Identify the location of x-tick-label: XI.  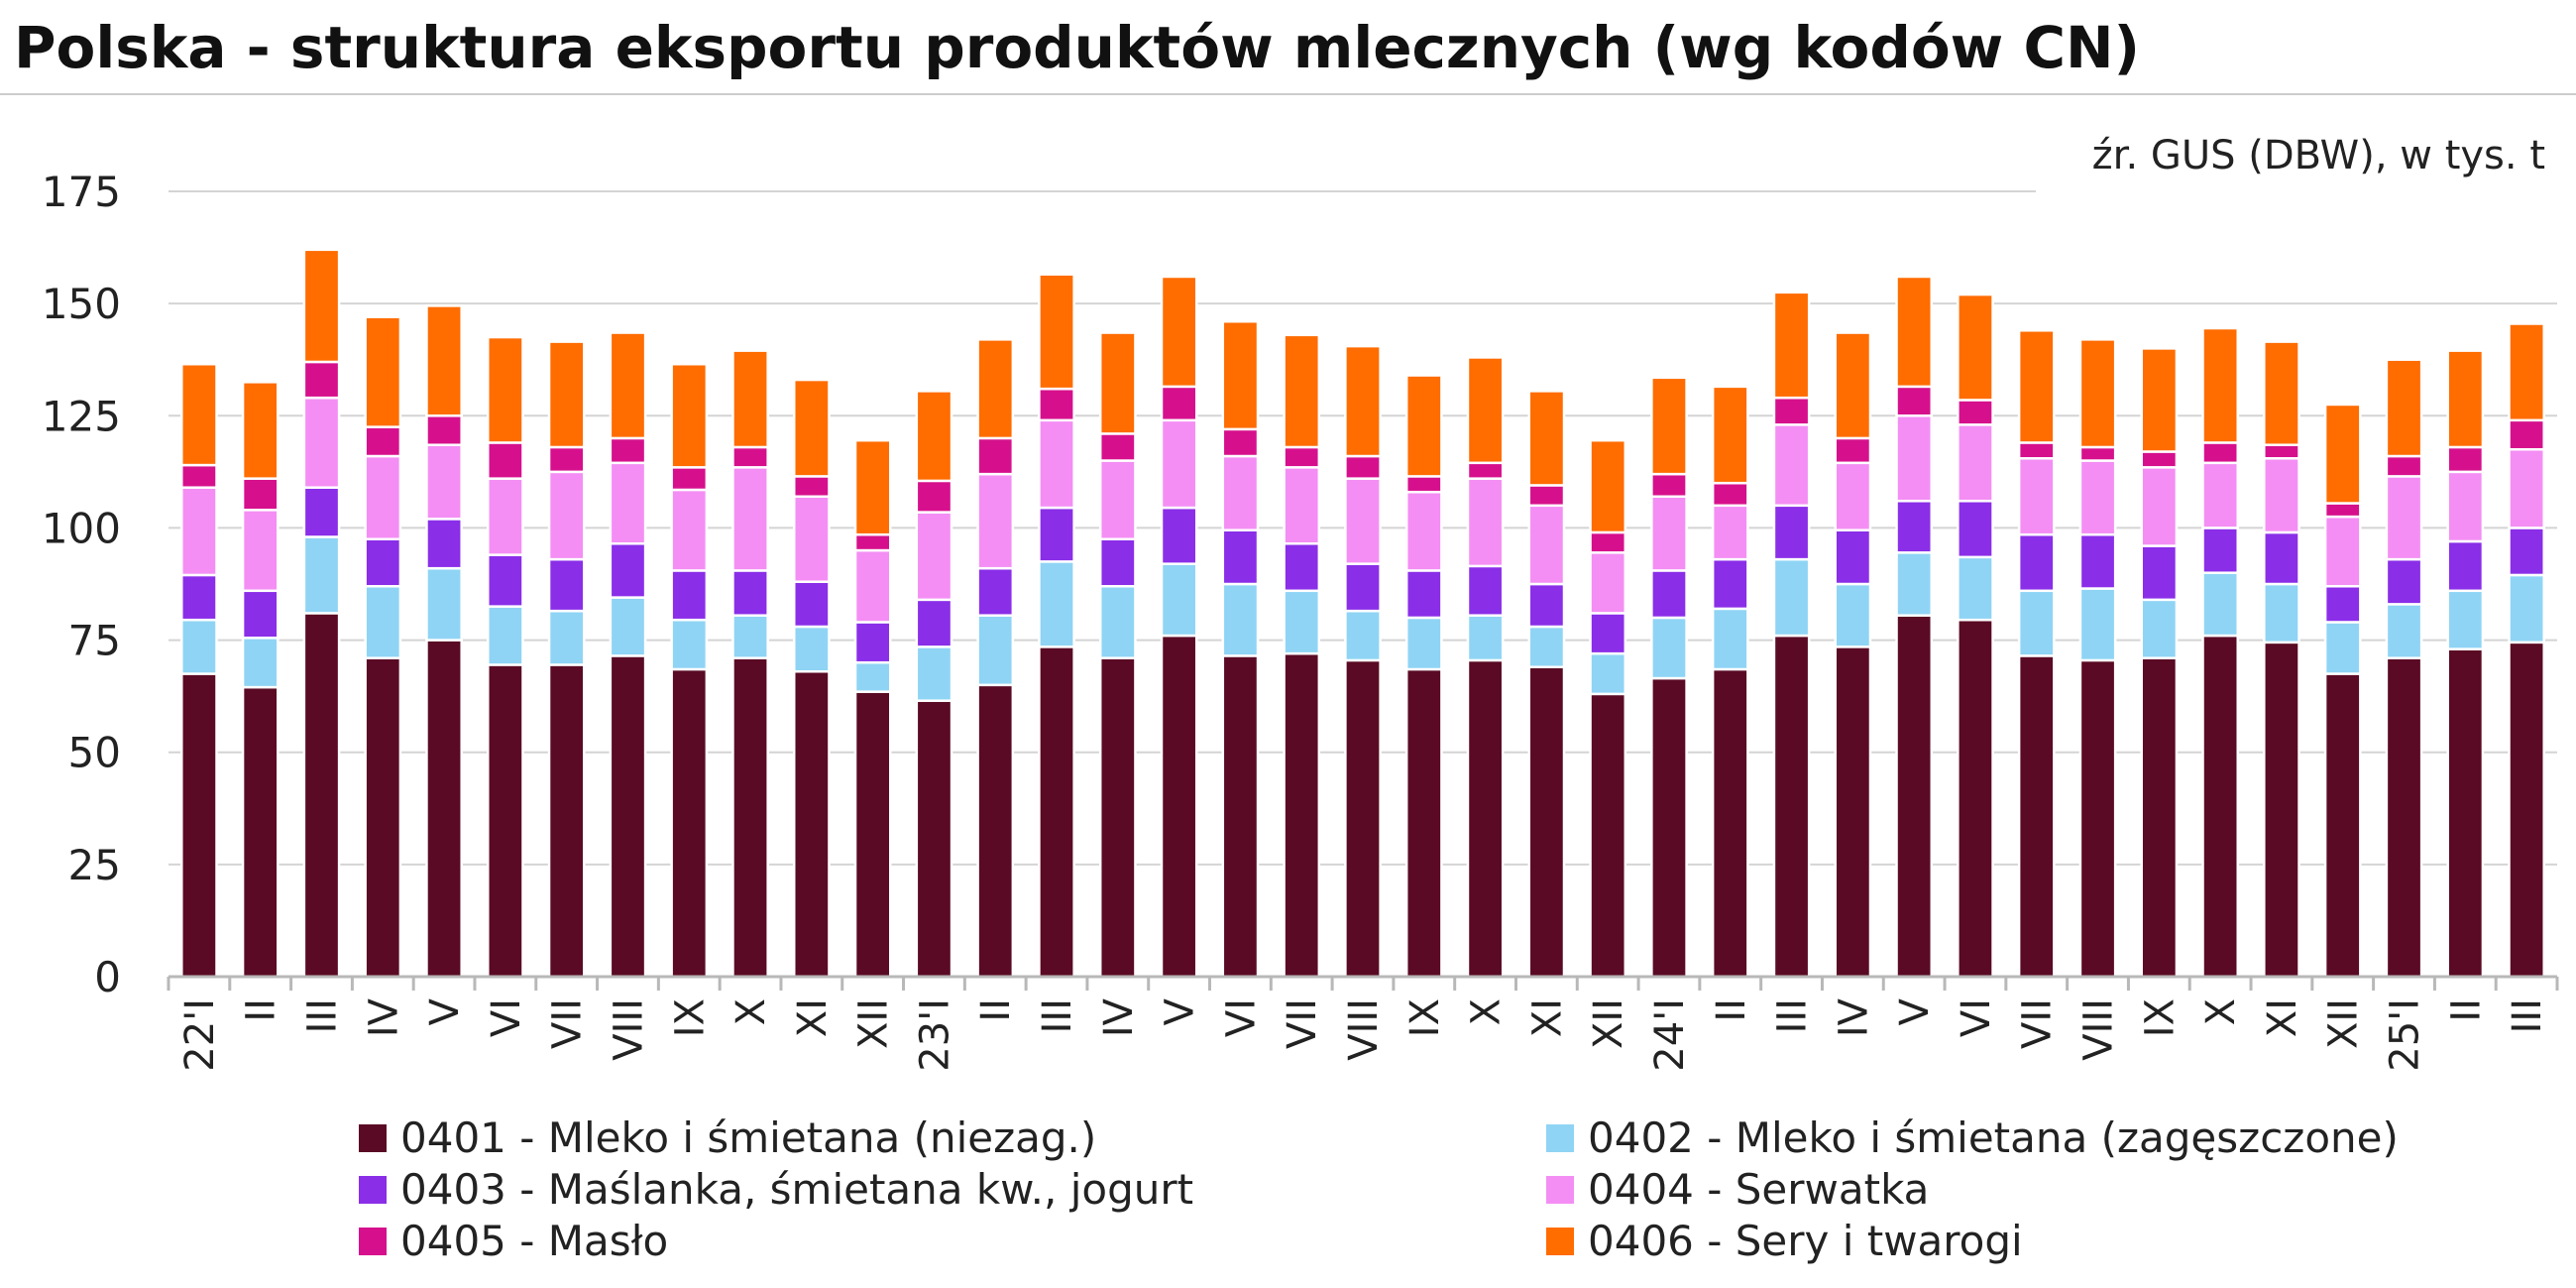
(2282, 1018).